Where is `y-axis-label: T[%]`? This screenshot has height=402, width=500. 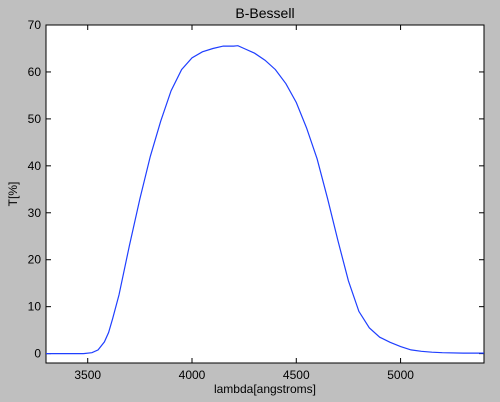 y-axis-label: T[%] is located at coordinates (13, 194).